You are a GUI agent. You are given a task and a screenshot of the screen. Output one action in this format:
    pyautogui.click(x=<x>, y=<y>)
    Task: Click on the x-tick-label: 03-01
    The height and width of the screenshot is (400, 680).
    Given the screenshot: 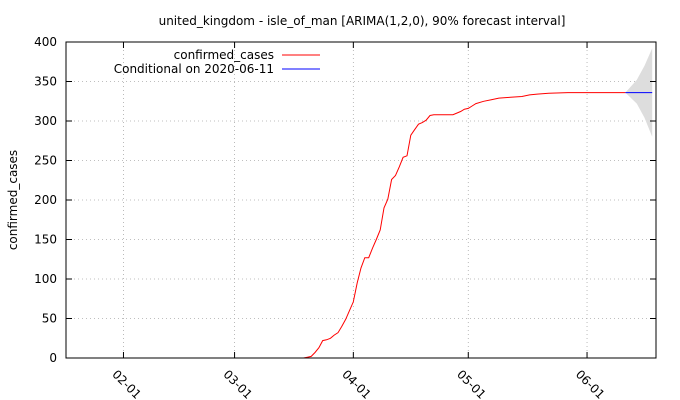 What is the action you would take?
    pyautogui.click(x=237, y=383)
    